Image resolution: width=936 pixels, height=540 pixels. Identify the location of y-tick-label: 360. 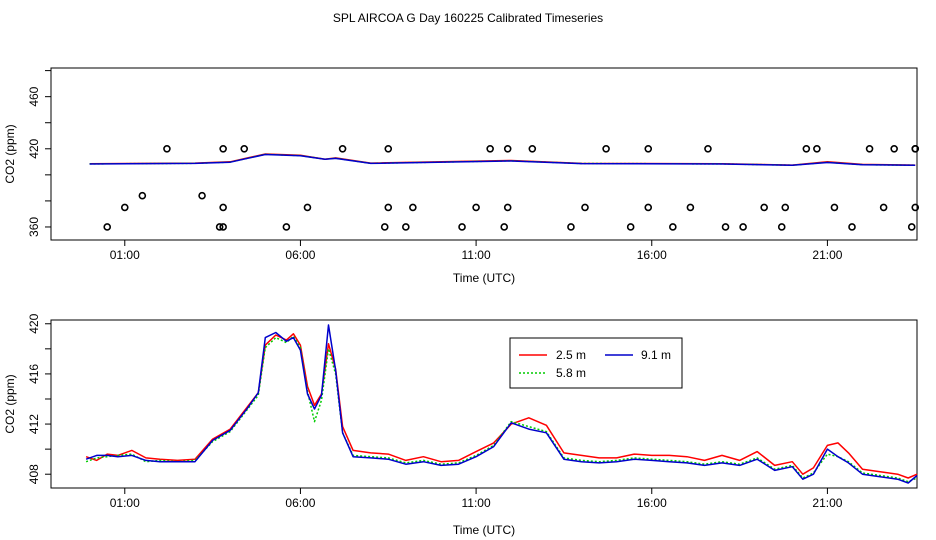
(34, 227).